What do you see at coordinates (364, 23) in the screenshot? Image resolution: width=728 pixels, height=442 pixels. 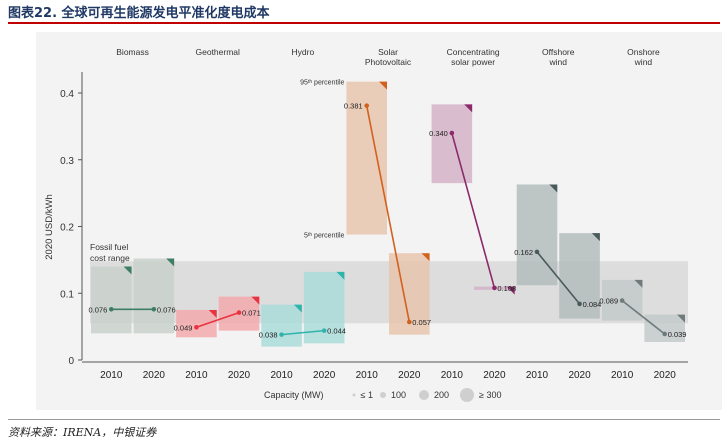 I see `title-underline` at bounding box center [364, 23].